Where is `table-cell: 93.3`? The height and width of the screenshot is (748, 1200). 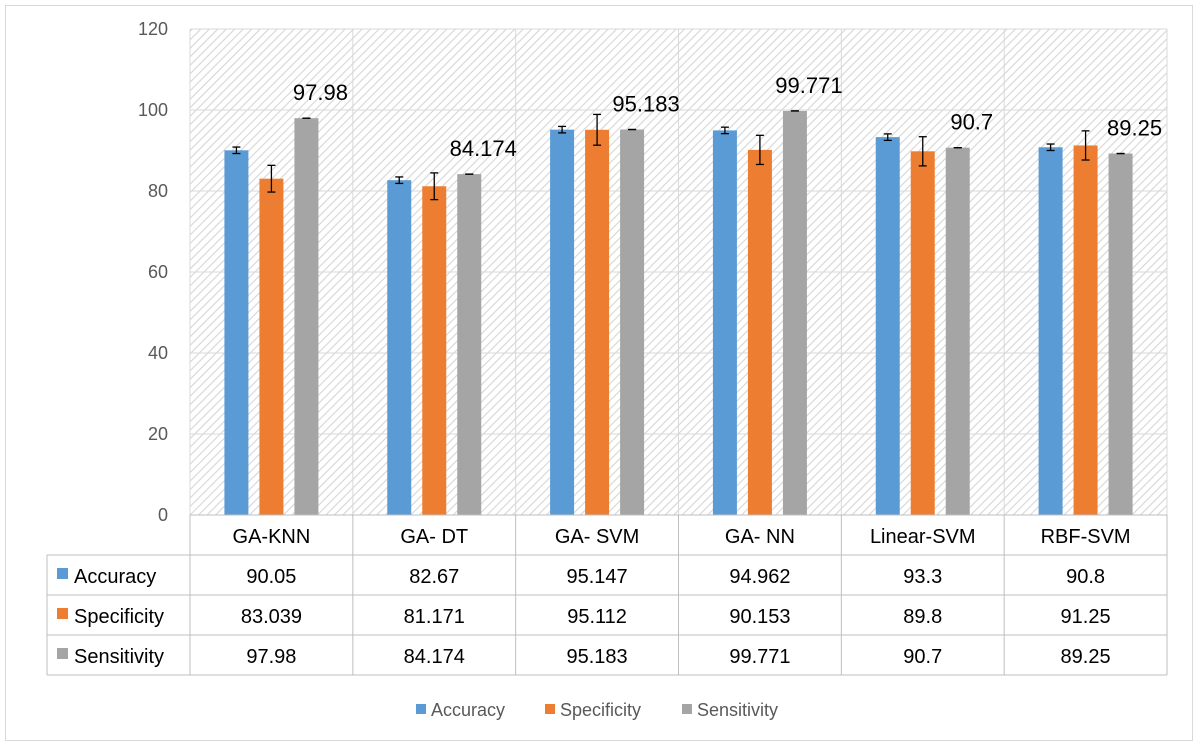
table-cell: 93.3 is located at coordinates (922, 577).